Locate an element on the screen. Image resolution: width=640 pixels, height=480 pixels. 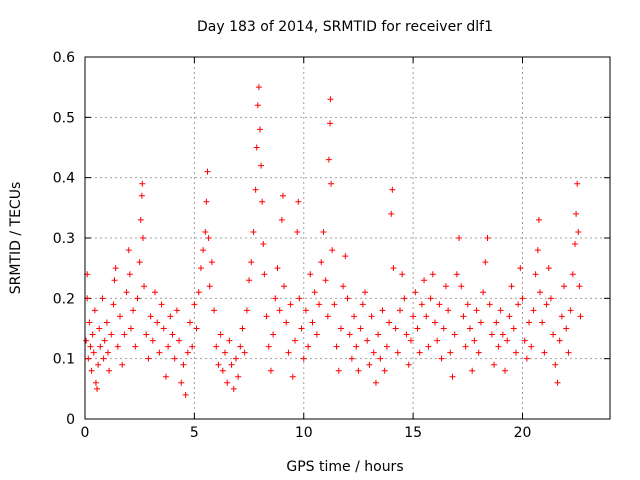
y-tick-label: 0.6 is located at coordinates (64, 58).